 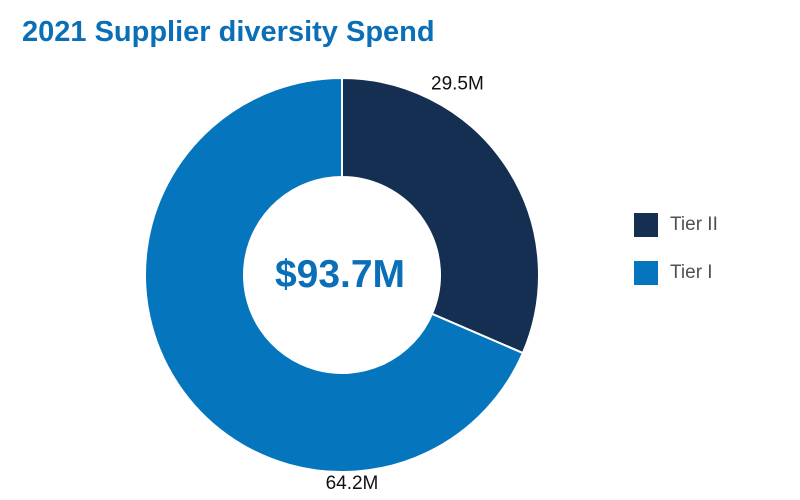 I want to click on chart-title: 2021 Supplier diversity Spend, so click(x=228, y=32).